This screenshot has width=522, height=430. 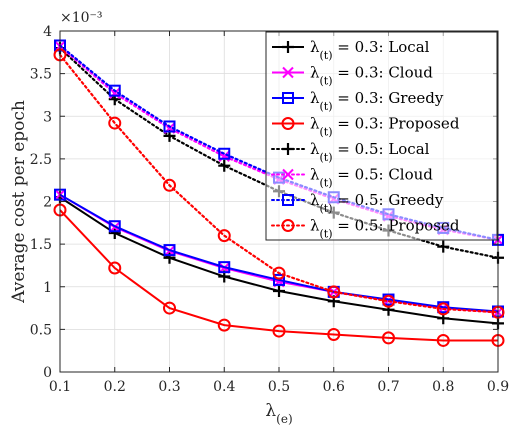 What do you see at coordinates (47, 117) in the screenshot?
I see `y-tick-label: 3` at bounding box center [47, 117].